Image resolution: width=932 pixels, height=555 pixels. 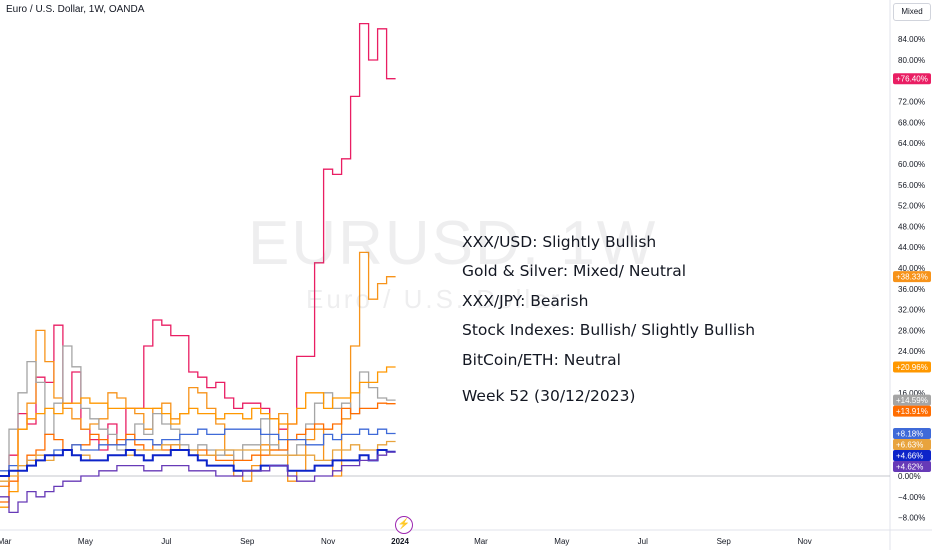 I want to click on x-tick-label: 2024, so click(x=400, y=541).